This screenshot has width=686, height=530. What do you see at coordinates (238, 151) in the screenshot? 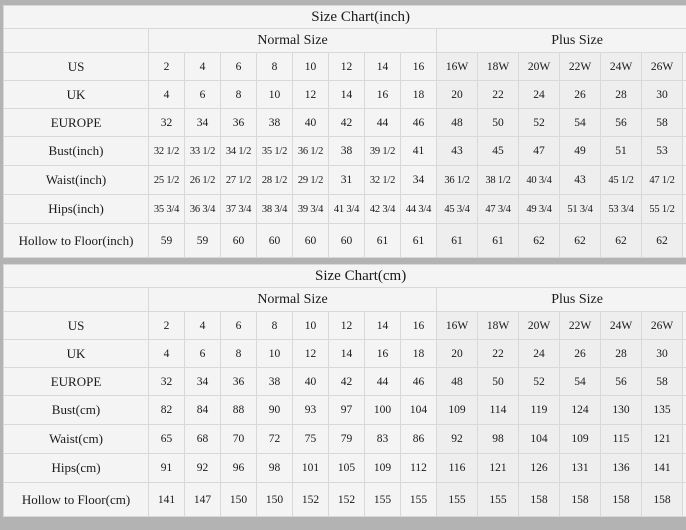
I see `table-cell: 34 1/2` at bounding box center [238, 151].